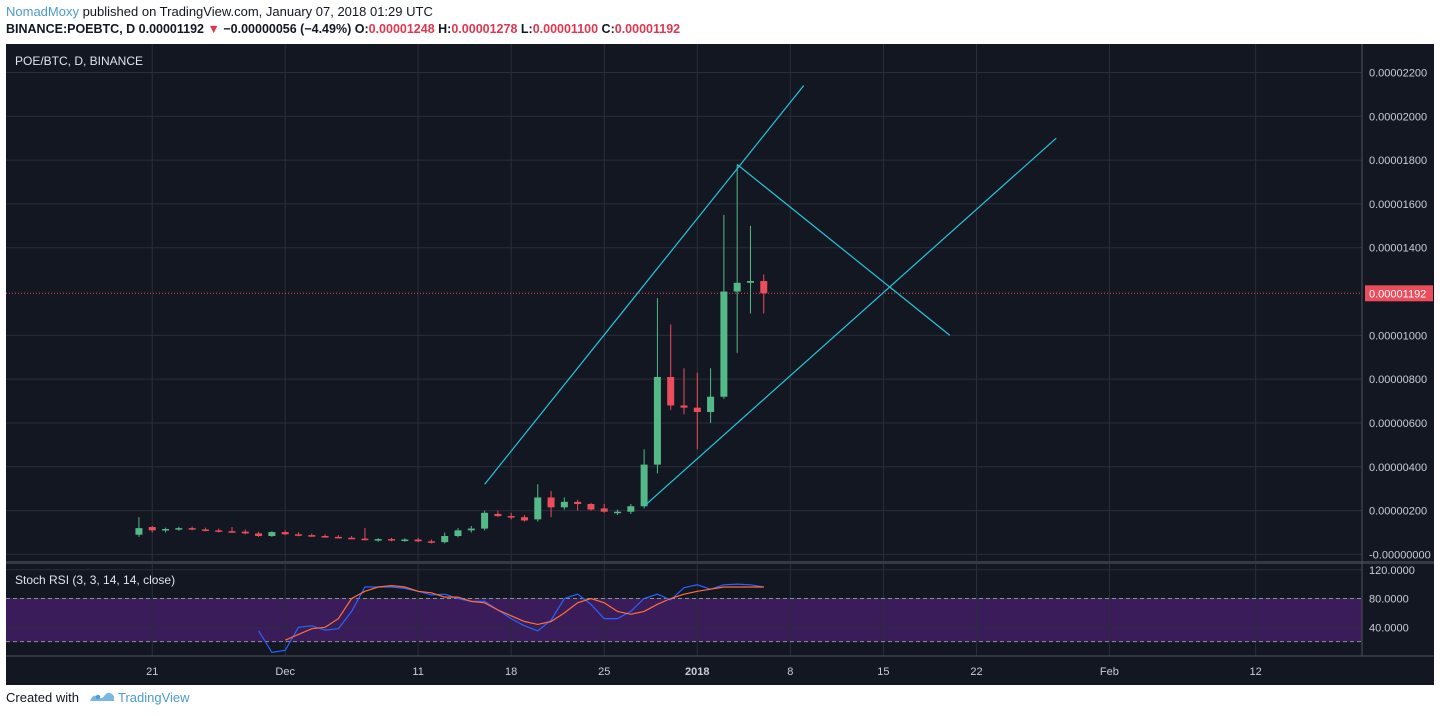  Describe the element at coordinates (511, 618) in the screenshot. I see `stoch-rsi-k-line` at that location.